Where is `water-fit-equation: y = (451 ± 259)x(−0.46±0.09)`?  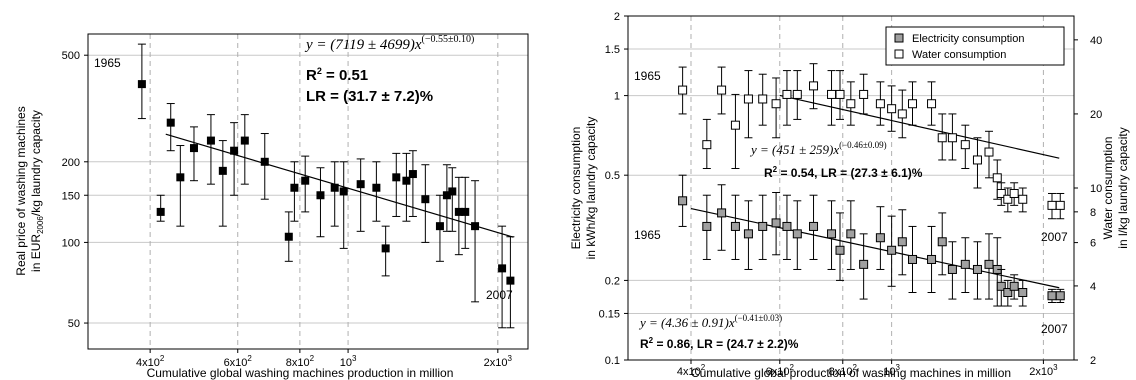 water-fit-equation: y = (451 ± 259)x(−0.46±0.09) is located at coordinates (818, 148).